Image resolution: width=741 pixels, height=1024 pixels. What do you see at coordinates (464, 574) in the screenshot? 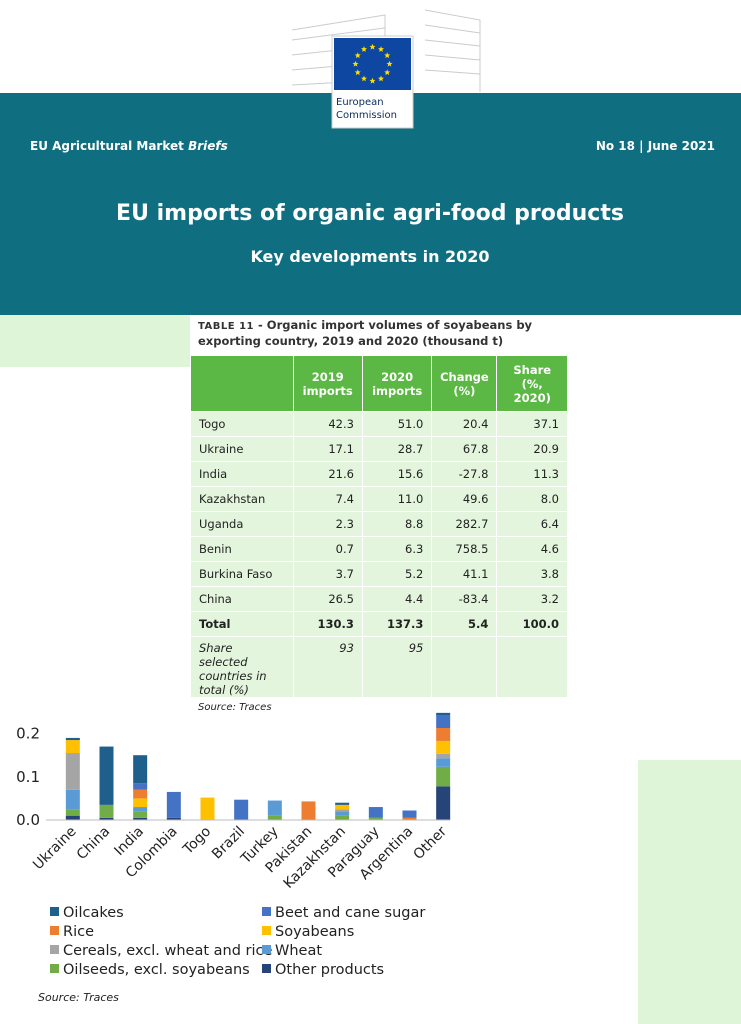
I see `cell: 41.1` at bounding box center [464, 574].